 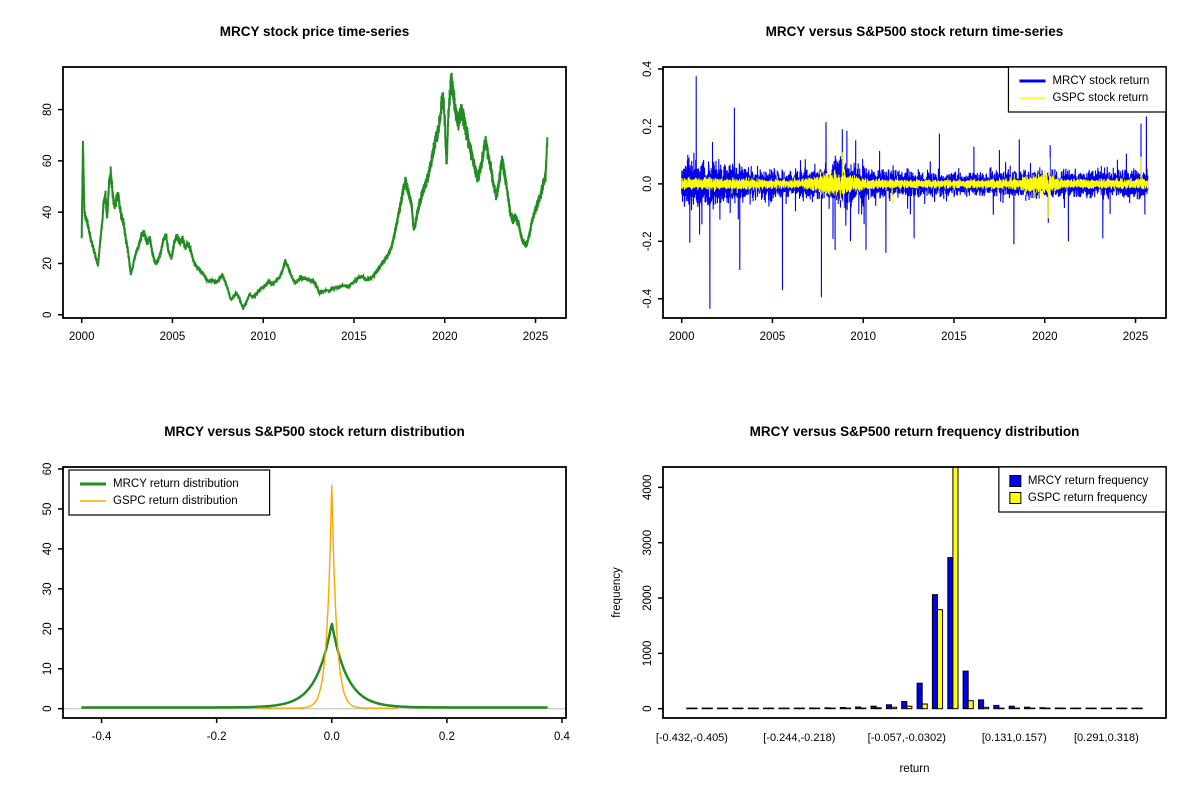 I want to click on hist-bin-label: [0.291,0.318), so click(x=1106, y=738).